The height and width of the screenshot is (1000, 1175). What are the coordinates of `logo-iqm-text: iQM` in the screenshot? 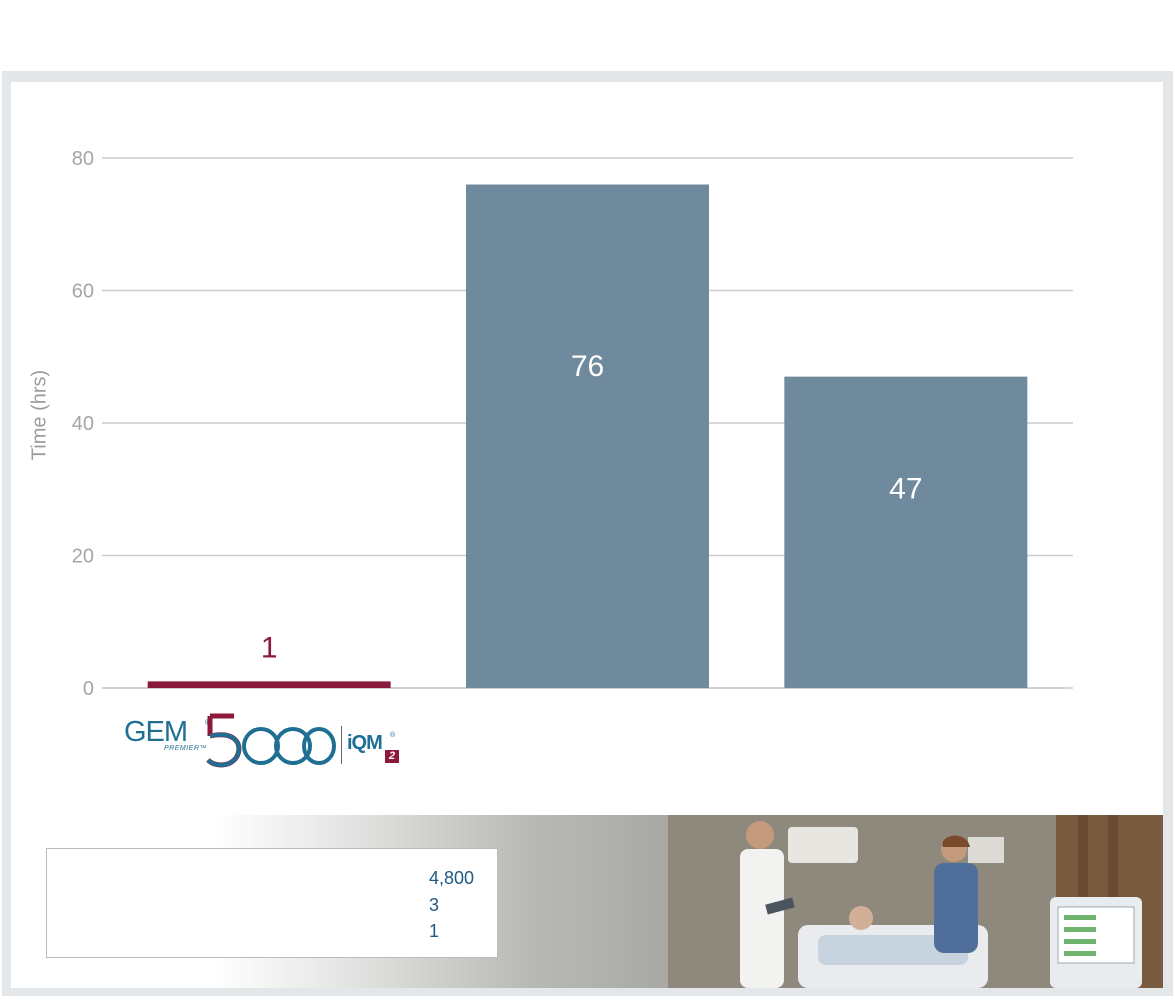 It's located at (365, 743).